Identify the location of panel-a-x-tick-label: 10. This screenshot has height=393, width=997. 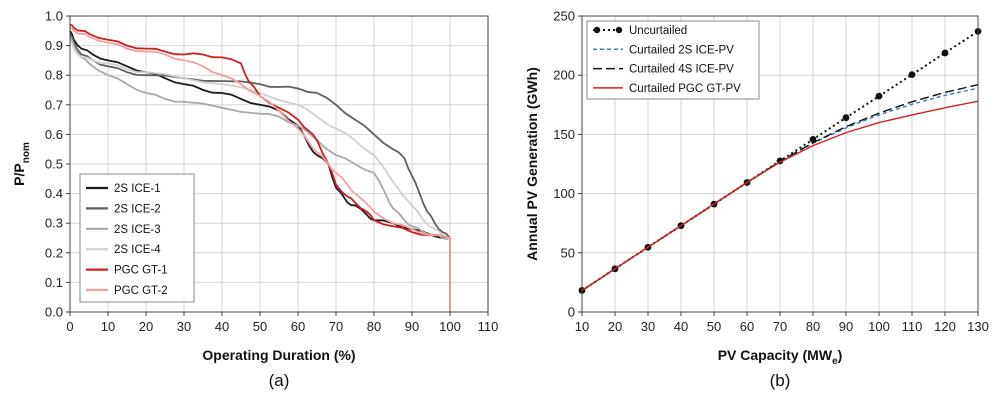
(108, 326).